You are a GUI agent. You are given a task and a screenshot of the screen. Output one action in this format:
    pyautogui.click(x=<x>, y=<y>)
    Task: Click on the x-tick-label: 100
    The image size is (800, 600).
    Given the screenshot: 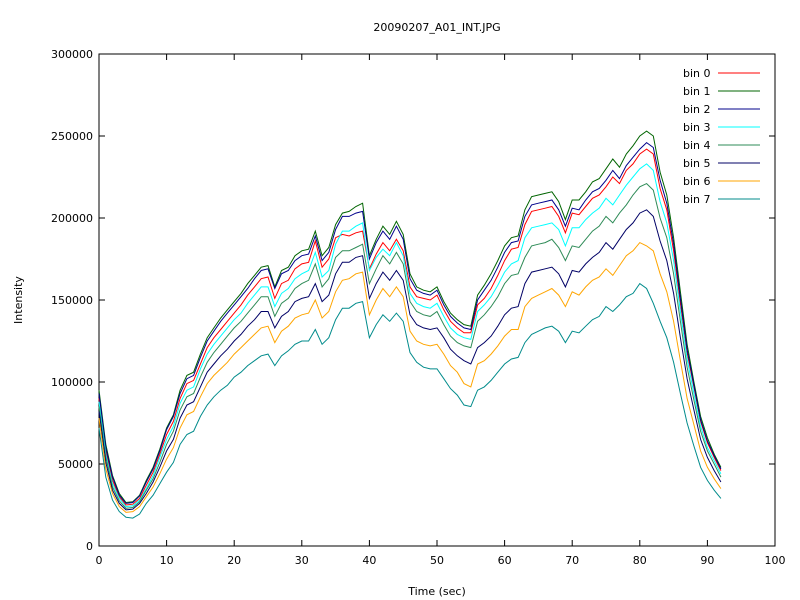 What is the action you would take?
    pyautogui.click(x=775, y=560)
    